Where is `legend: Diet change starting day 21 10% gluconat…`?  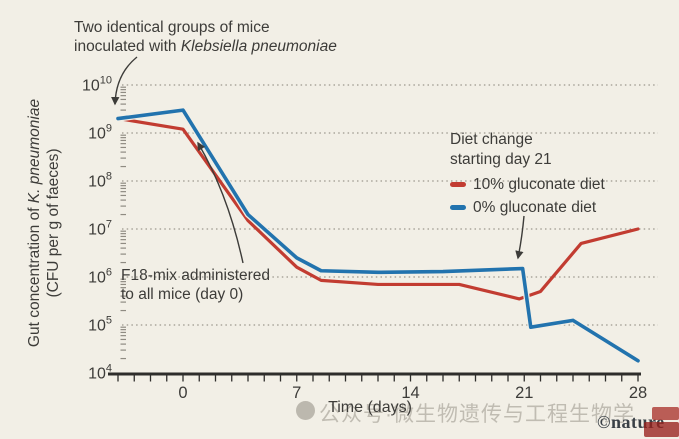
legend: Diet change starting day 21 10% gluconat… is located at coordinates (527, 174).